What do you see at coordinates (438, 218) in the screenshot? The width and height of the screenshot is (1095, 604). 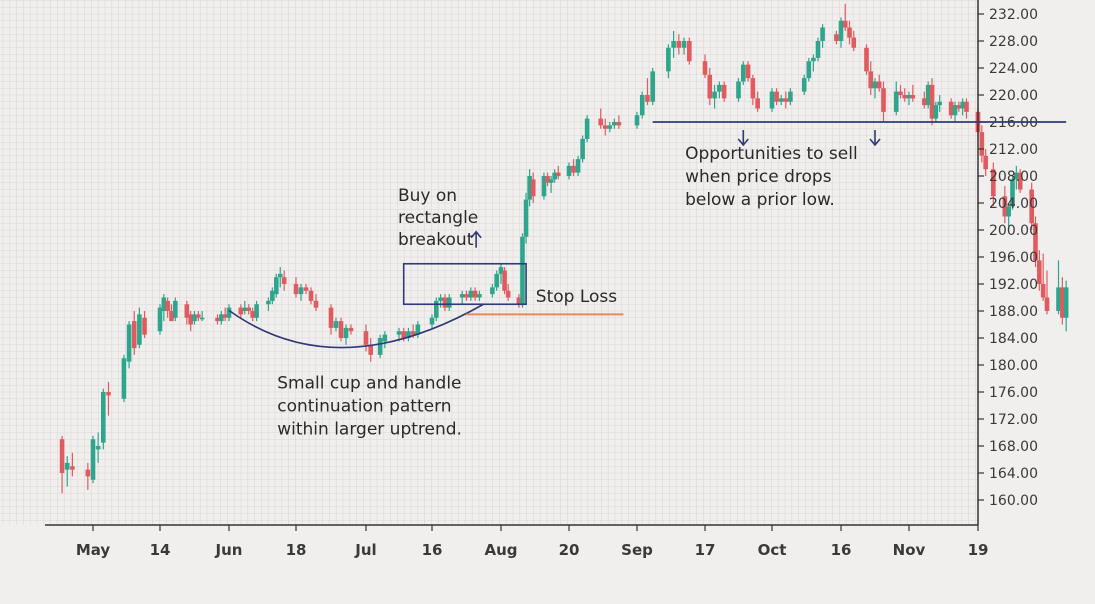 I see `buy-annotation: Buy on rectangle breakout` at bounding box center [438, 218].